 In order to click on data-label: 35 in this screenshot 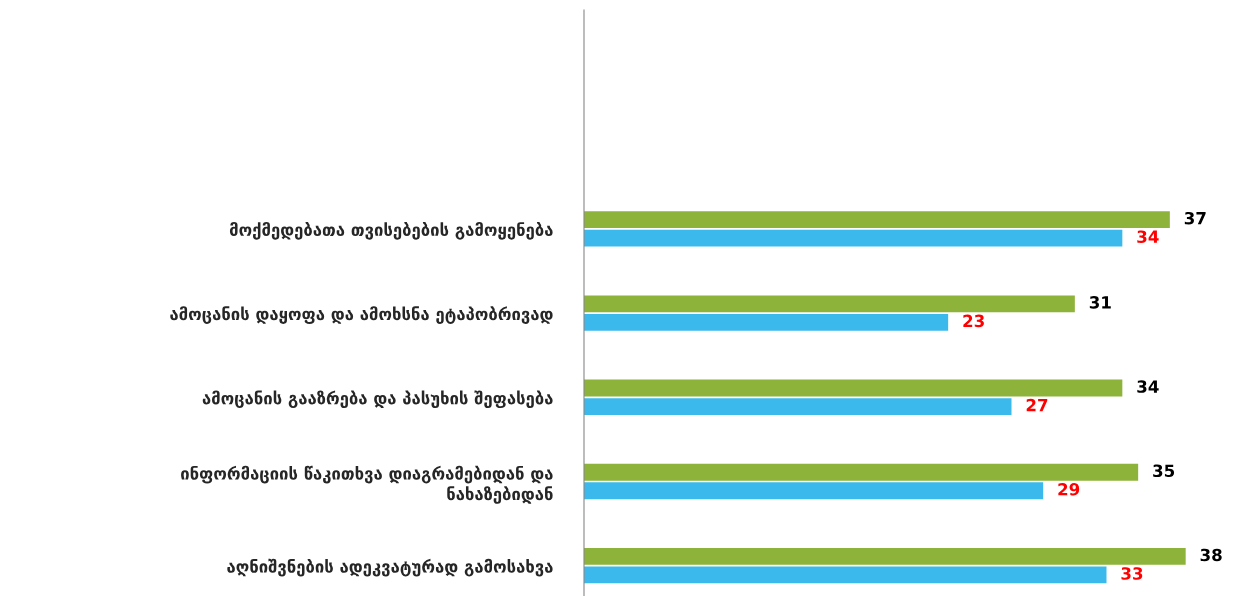, I will do `click(1164, 471)`.